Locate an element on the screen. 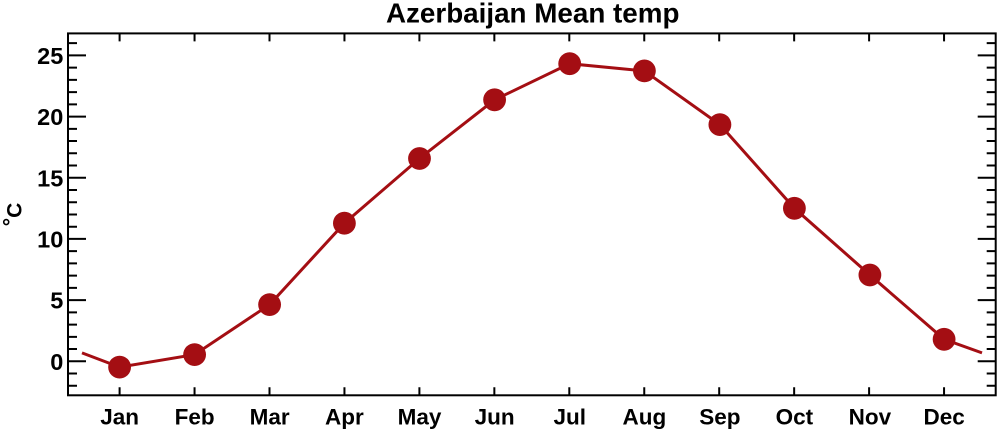  svg-text: 10 is located at coordinates (50, 240).